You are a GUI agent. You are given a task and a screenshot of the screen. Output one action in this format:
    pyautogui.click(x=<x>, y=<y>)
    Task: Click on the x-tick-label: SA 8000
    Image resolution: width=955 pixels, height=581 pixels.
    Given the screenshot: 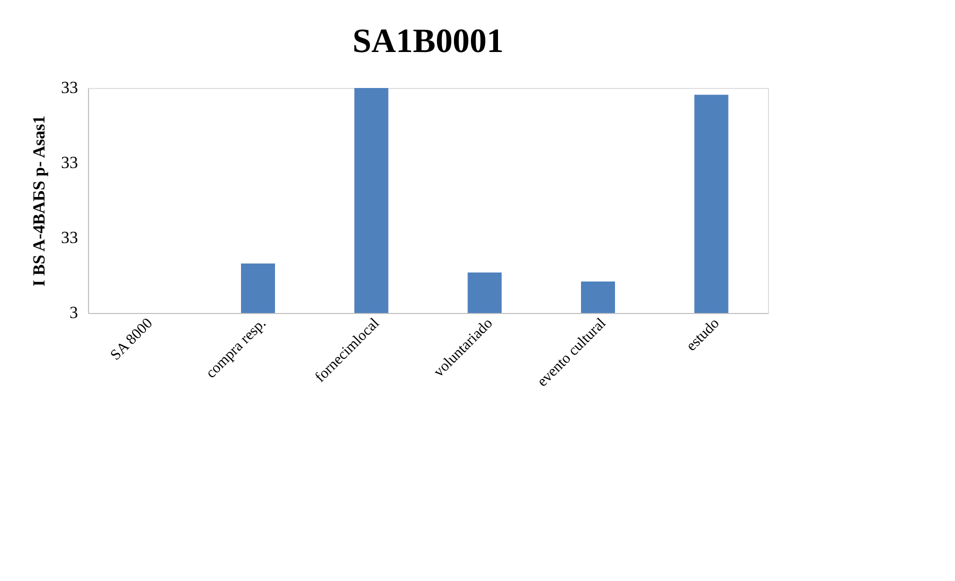 What is the action you would take?
    pyautogui.click(x=132, y=340)
    